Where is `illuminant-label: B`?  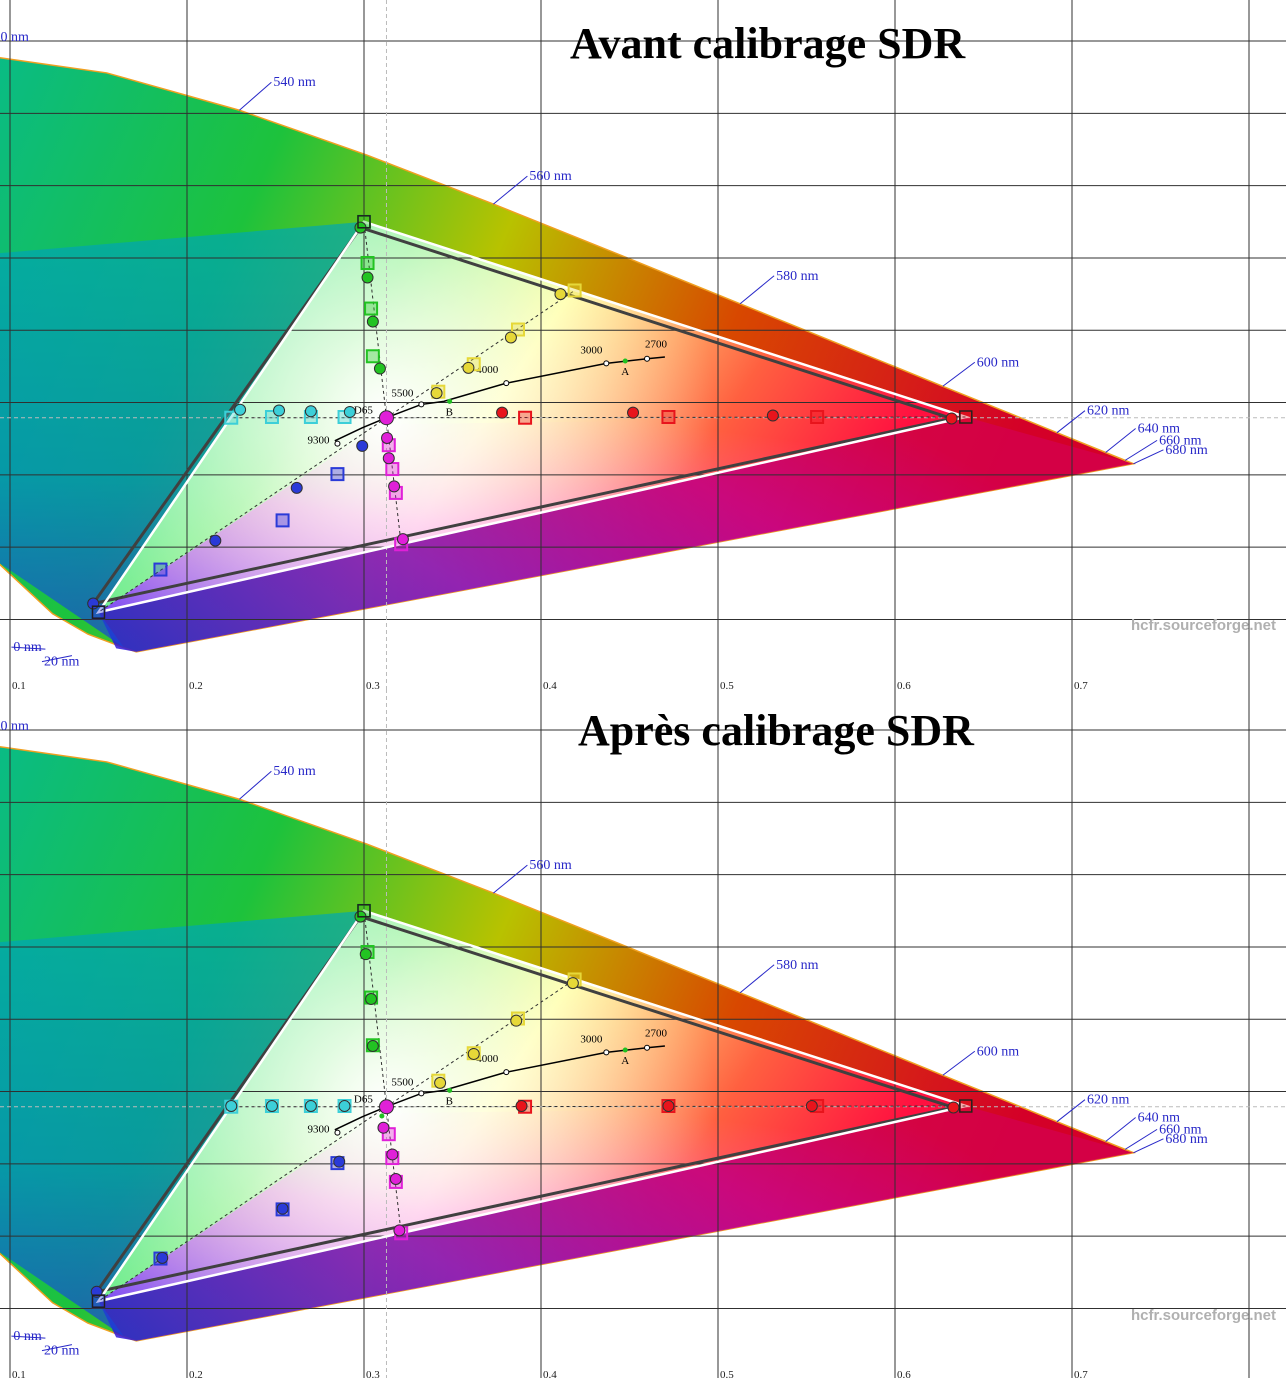
illuminant-label: B is located at coordinates (449, 1101).